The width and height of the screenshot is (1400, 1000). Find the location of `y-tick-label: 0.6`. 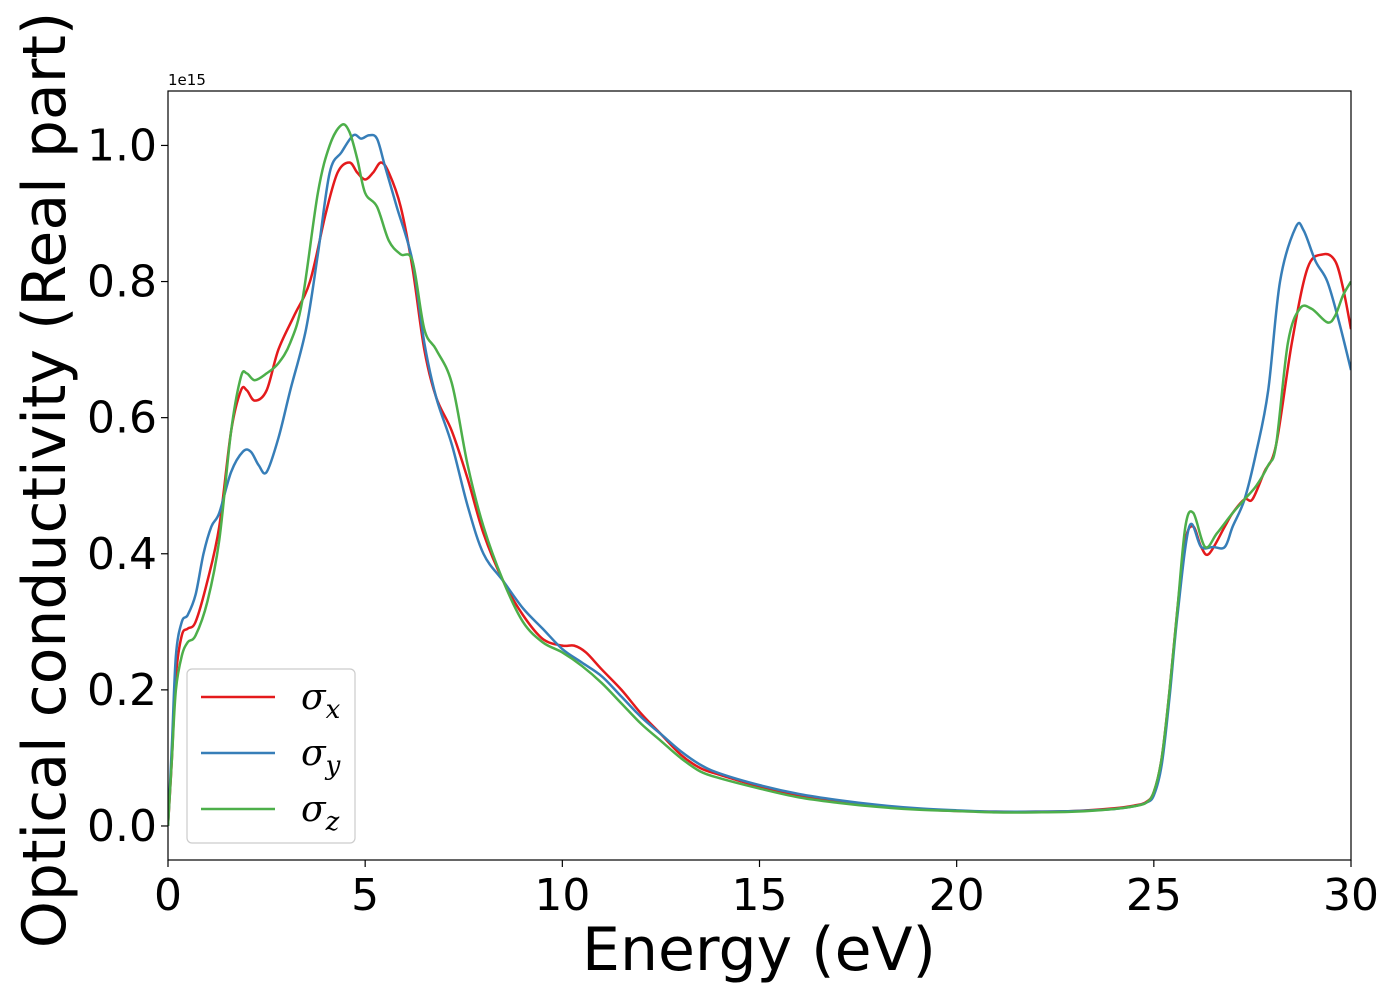

y-tick-label: 0.6 is located at coordinates (122, 418).